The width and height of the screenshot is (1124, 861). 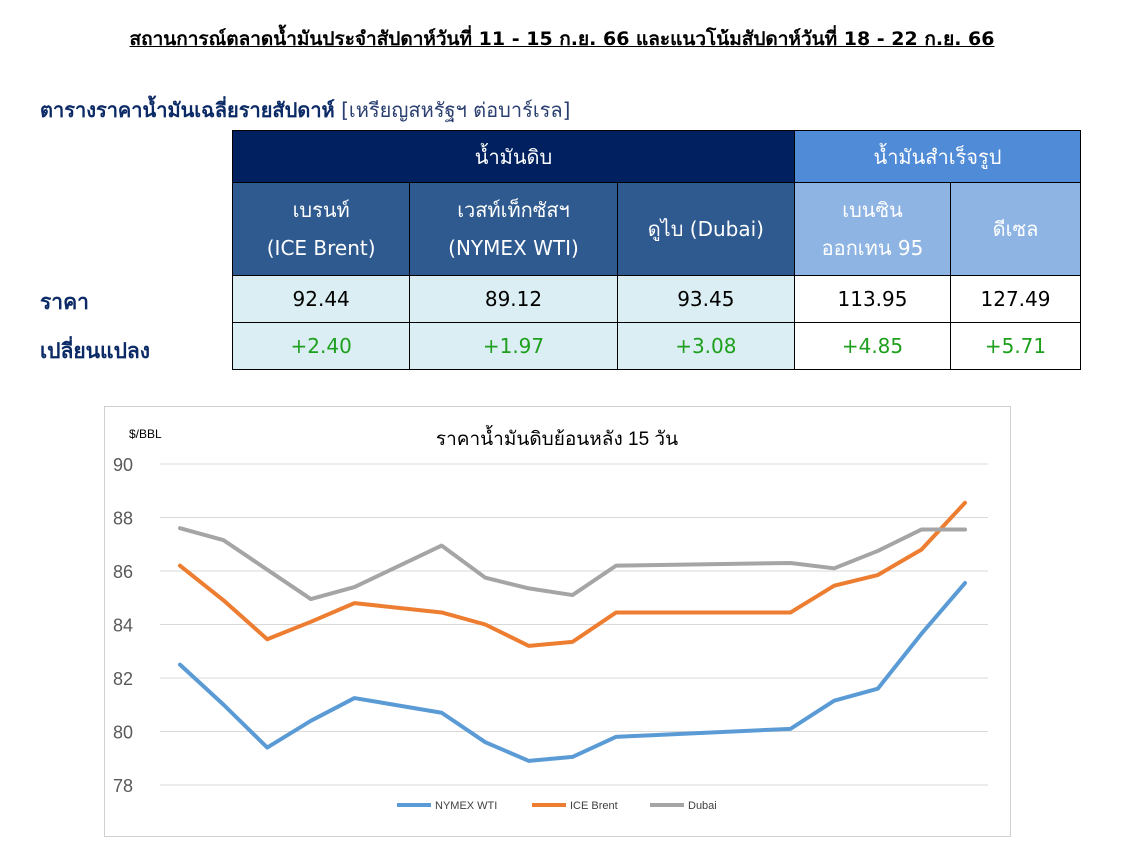 I want to click on legend-label: Dubai, so click(x=702, y=806).